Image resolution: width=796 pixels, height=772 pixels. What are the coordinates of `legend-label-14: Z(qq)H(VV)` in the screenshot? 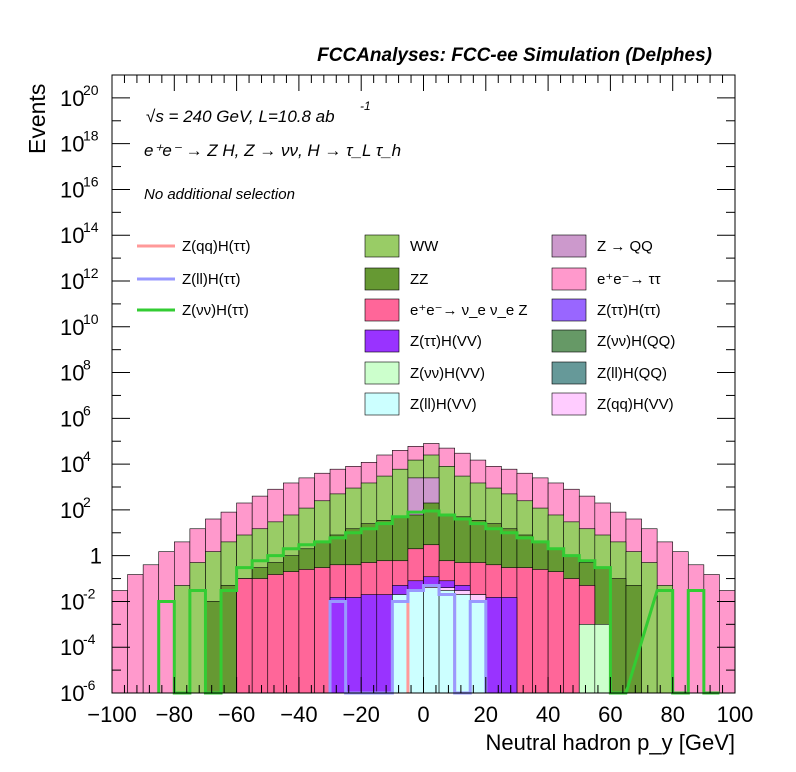 It's located at (635, 404).